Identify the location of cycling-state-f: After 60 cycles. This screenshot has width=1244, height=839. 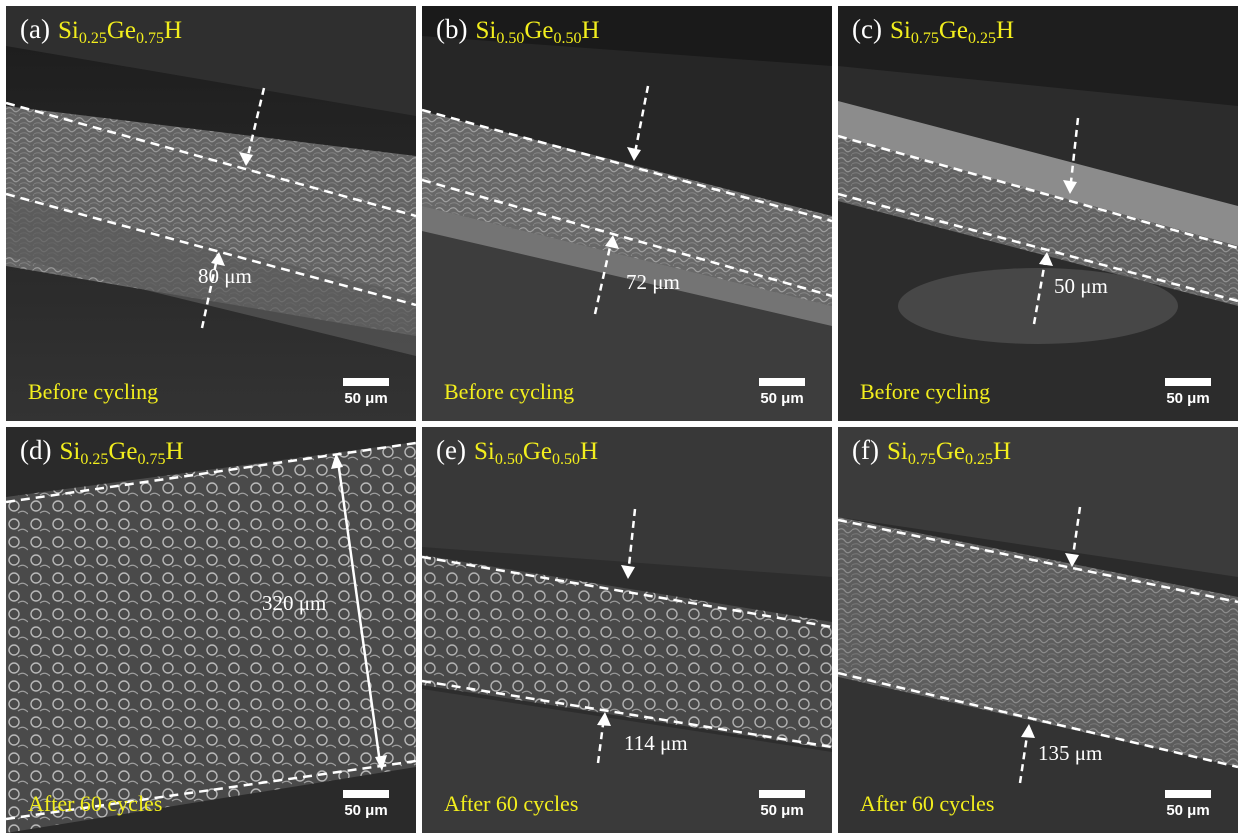
(927, 803).